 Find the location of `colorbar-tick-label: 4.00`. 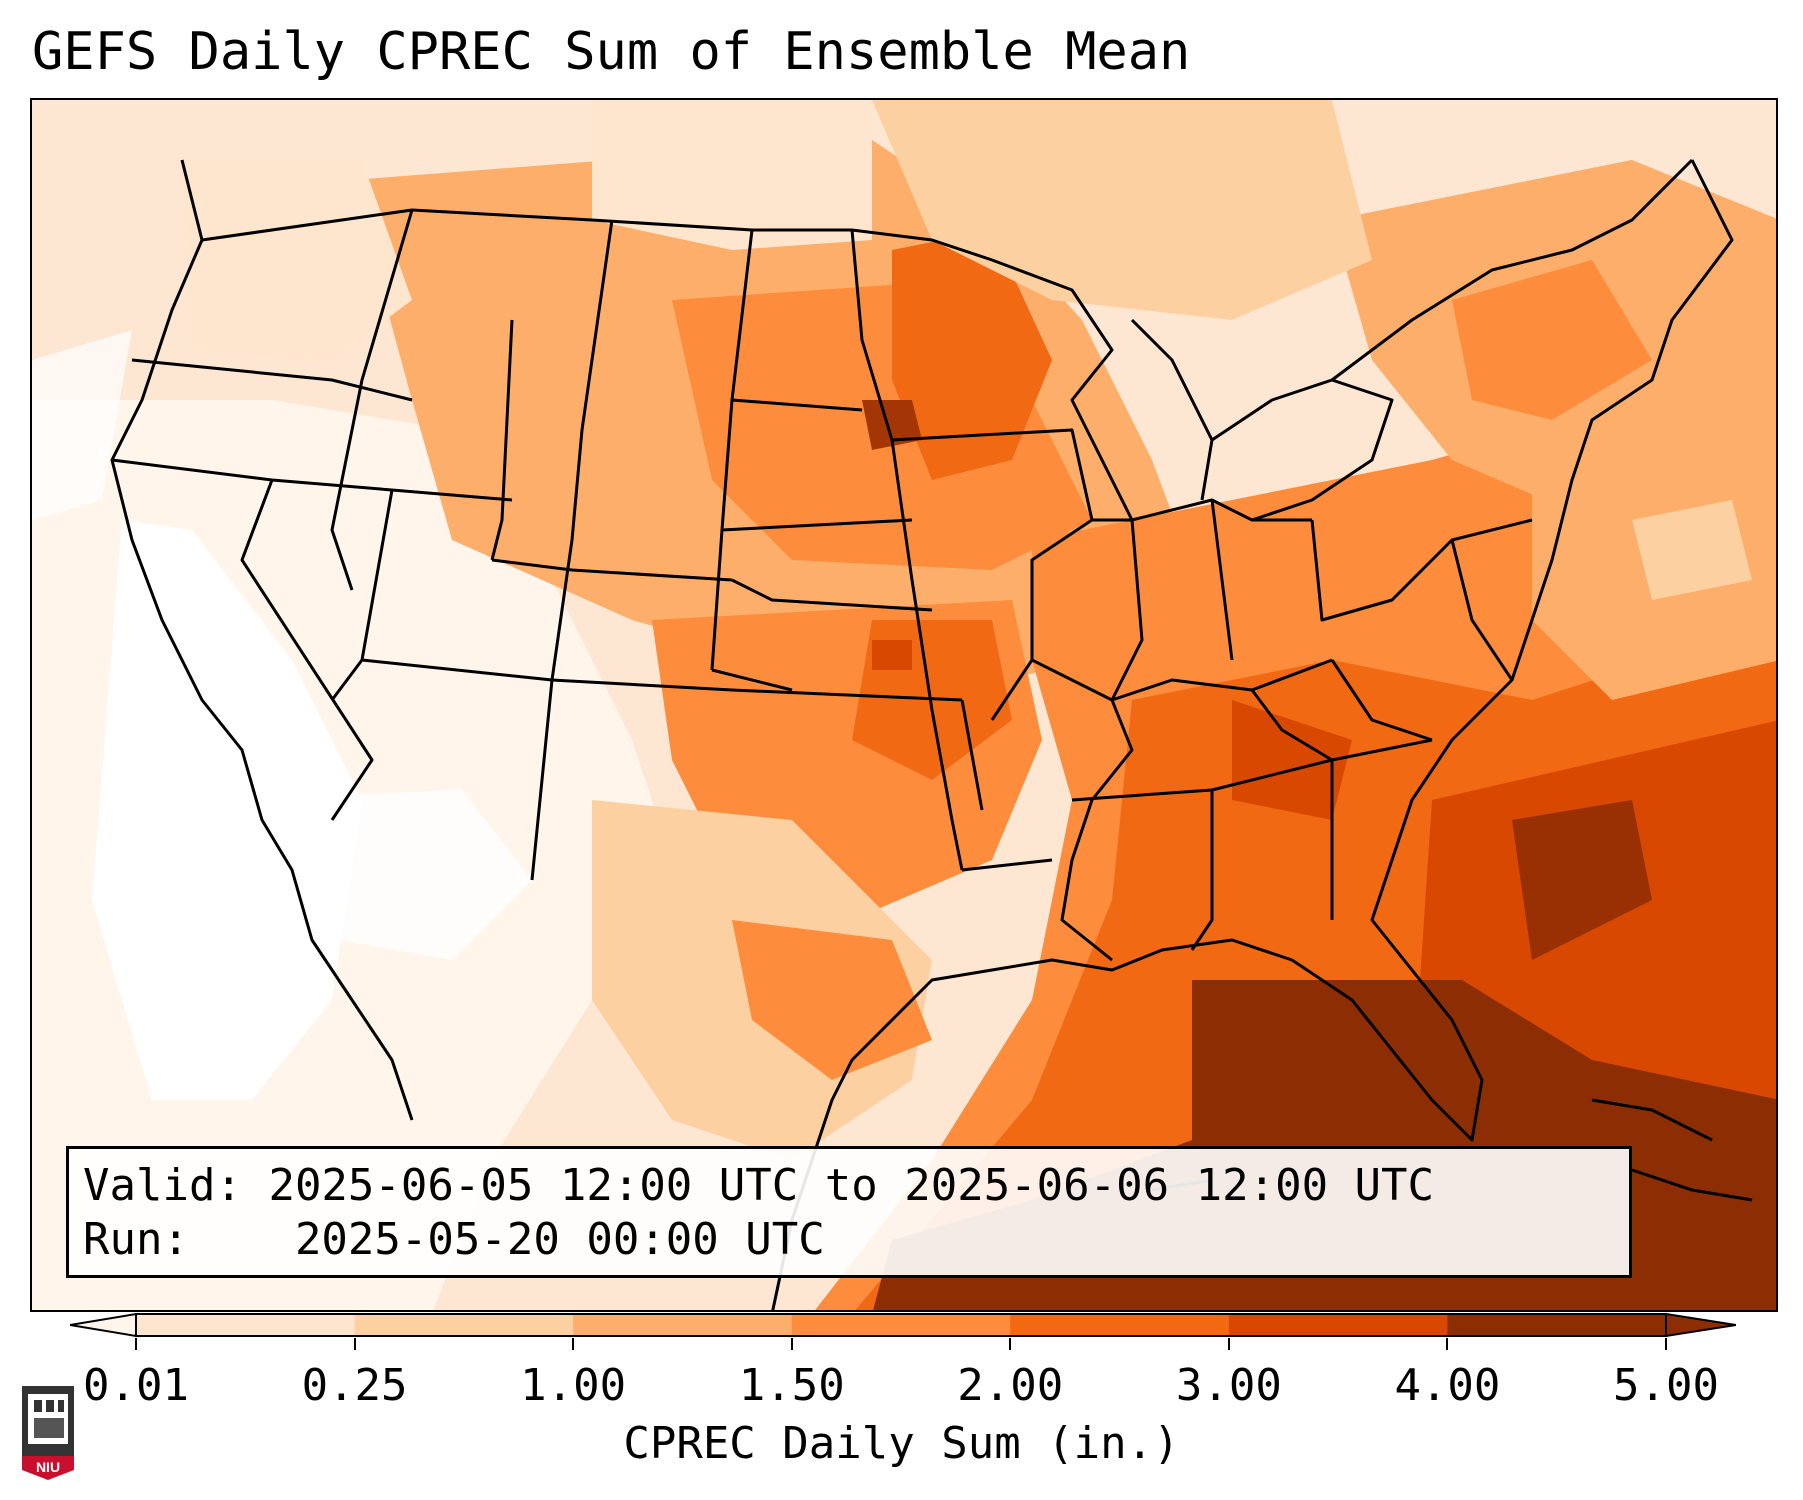

colorbar-tick-label: 4.00 is located at coordinates (1447, 1385).